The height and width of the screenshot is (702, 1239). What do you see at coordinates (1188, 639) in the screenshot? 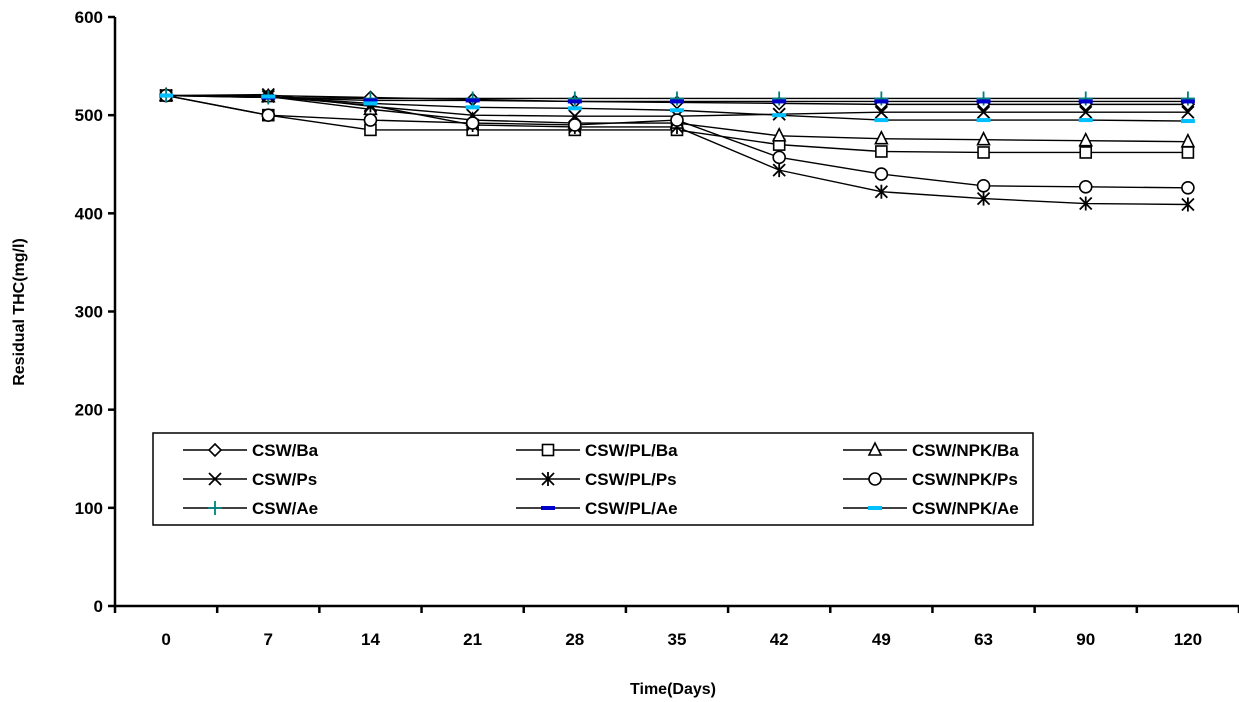
I see `x-tick-label: 120` at bounding box center [1188, 639].